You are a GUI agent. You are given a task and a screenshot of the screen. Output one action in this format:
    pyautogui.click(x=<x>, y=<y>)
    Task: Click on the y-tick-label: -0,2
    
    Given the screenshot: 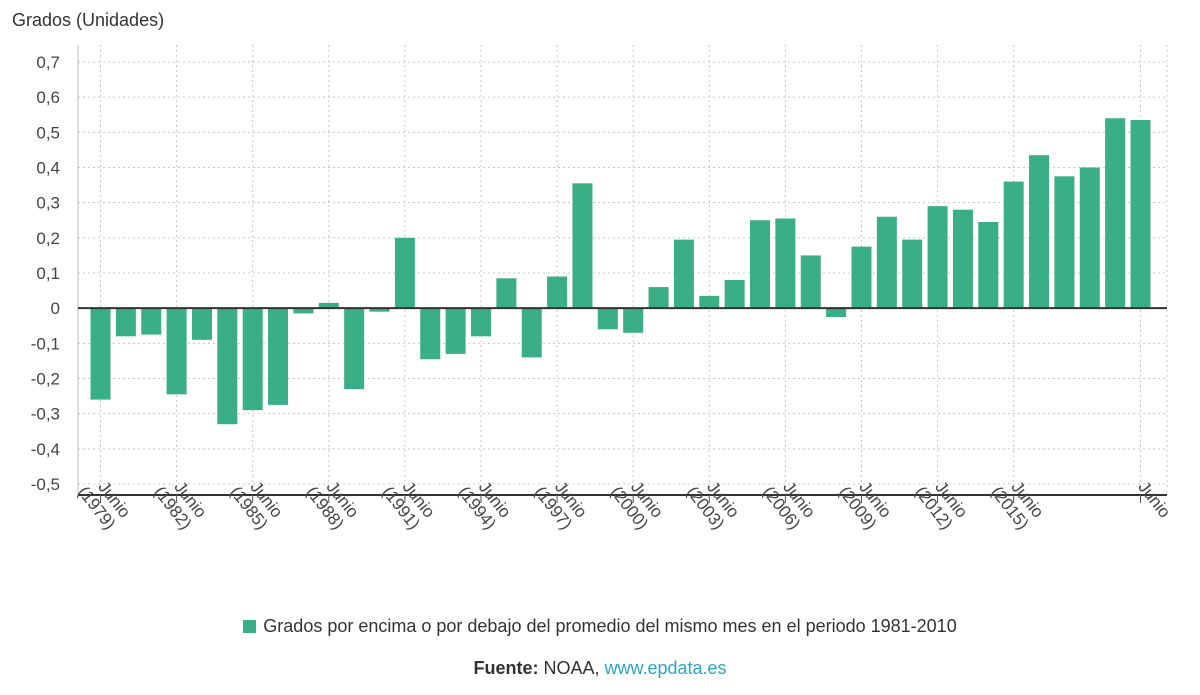 What is the action you would take?
    pyautogui.click(x=45, y=379)
    